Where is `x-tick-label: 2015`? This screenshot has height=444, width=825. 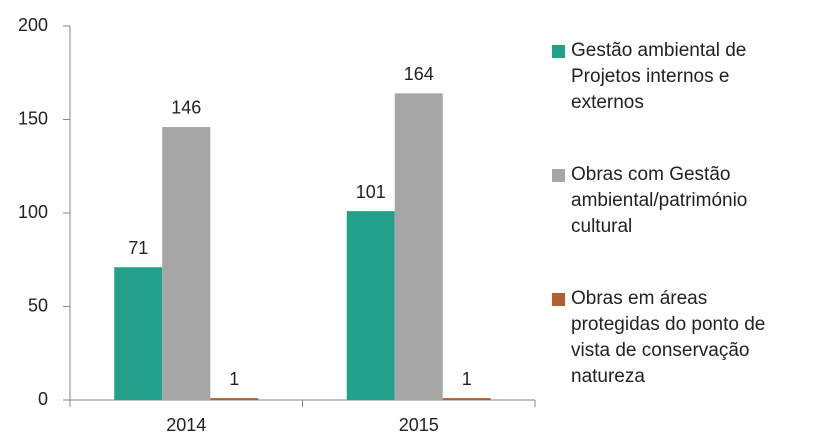 x-tick-label: 2015 is located at coordinates (419, 425).